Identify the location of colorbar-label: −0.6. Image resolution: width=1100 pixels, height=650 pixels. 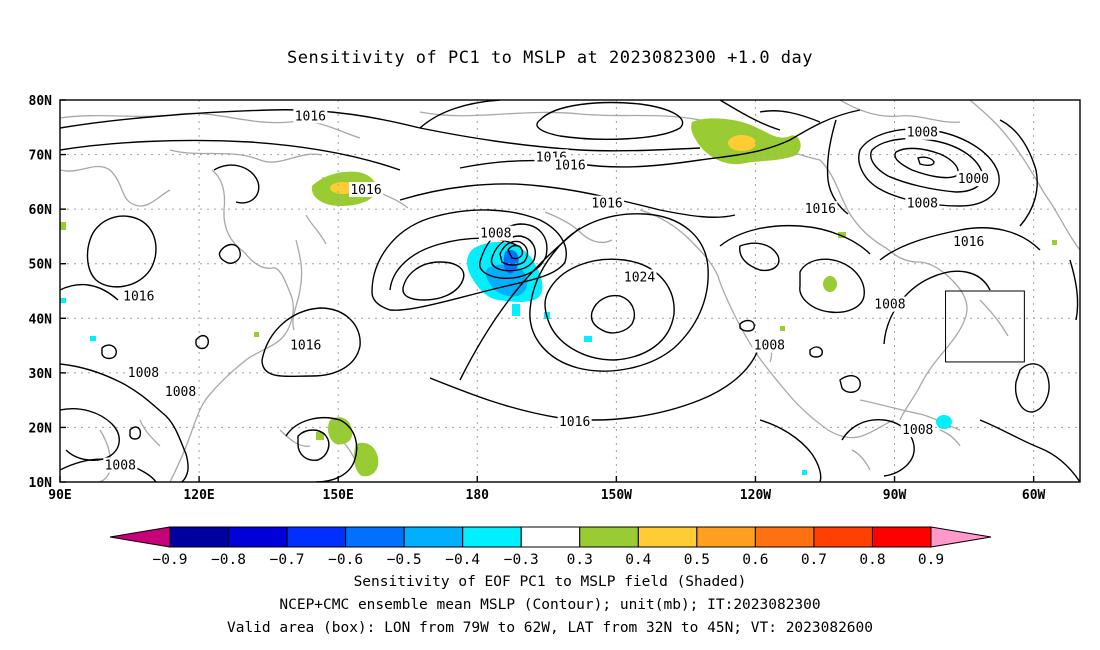
(345, 560).